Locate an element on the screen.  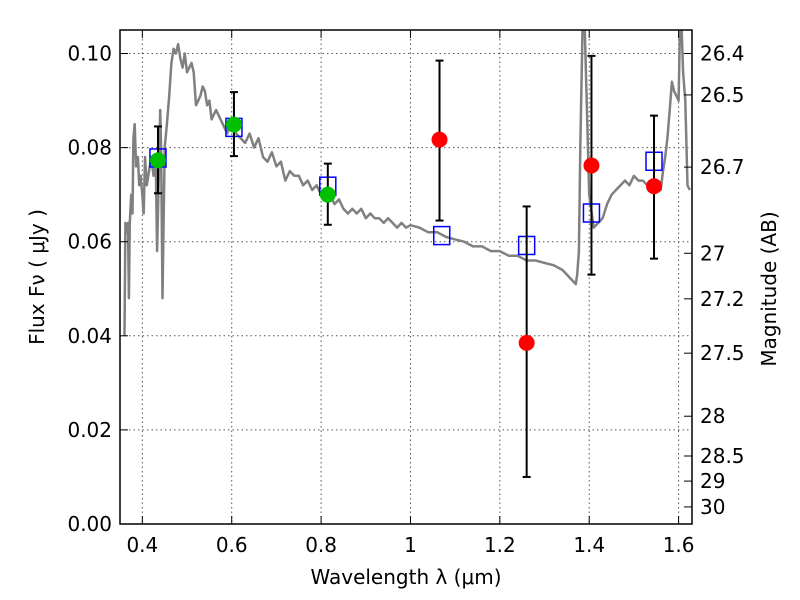
series-filled-circle is located at coordinates (242, 158).